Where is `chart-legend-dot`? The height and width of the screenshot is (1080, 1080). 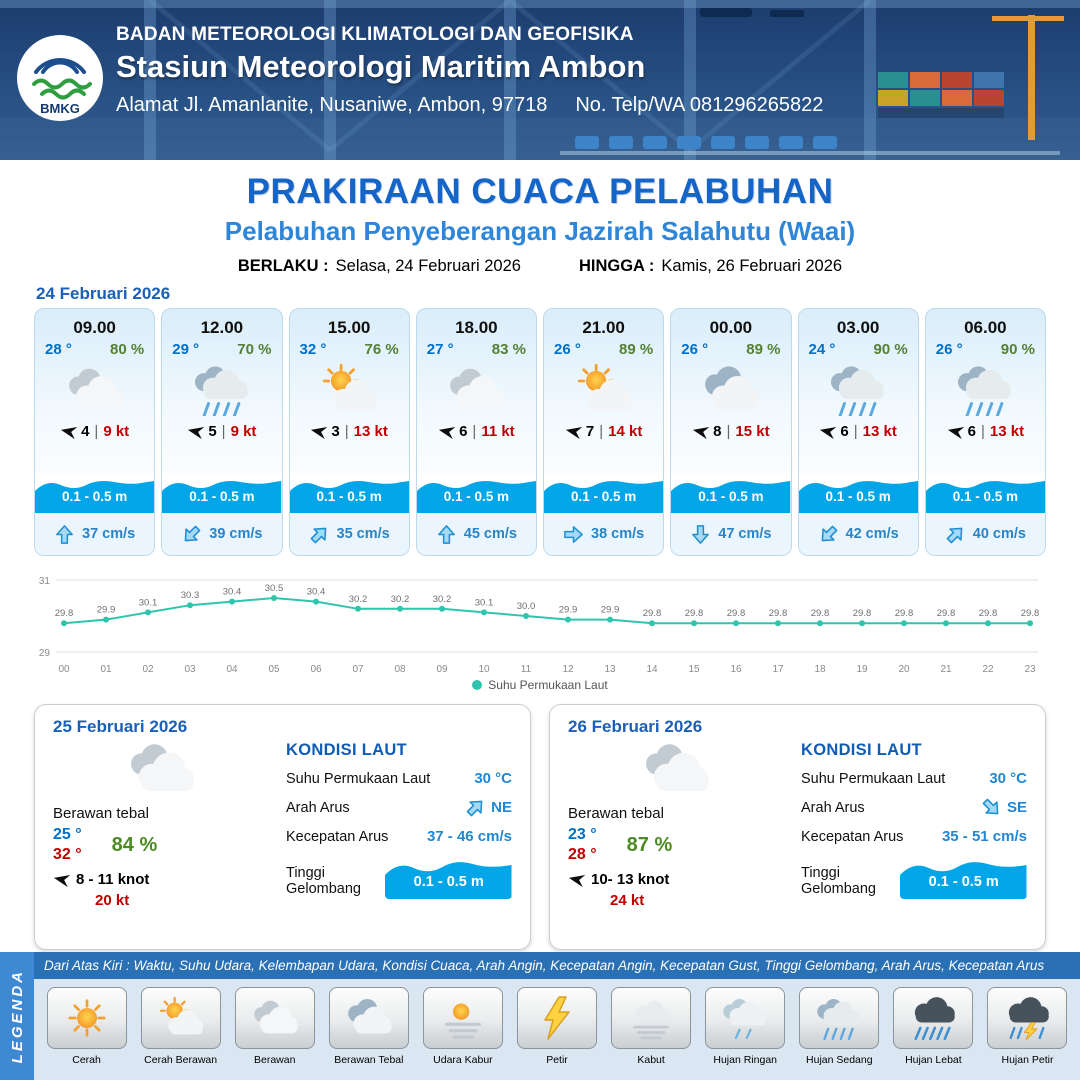
chart-legend-dot is located at coordinates (477, 685).